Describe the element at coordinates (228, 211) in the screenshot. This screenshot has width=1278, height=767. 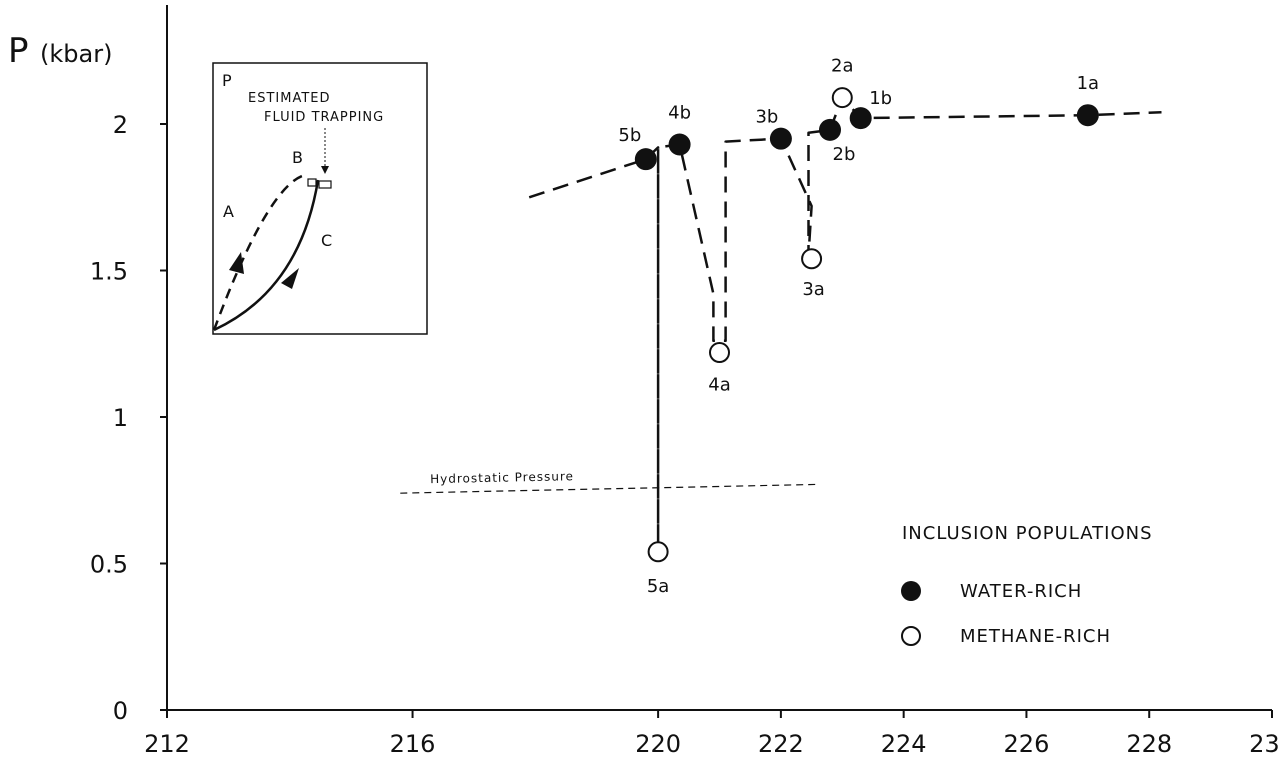
I see `inset-label-a: A` at that location.